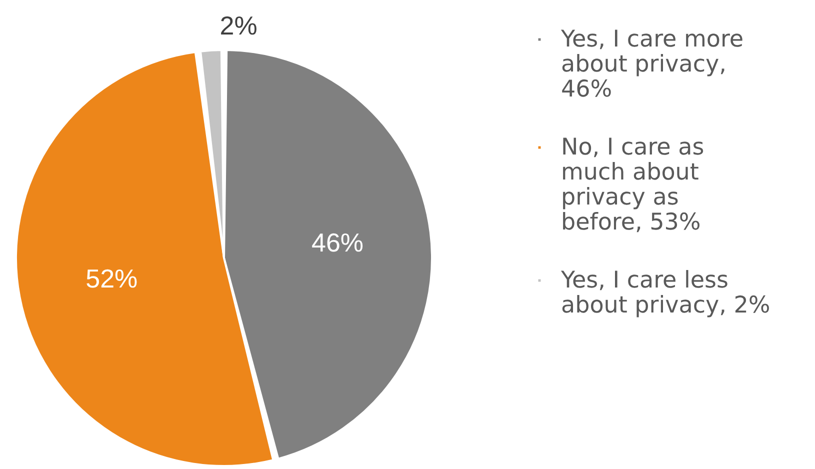 The height and width of the screenshot is (469, 815). I want to click on legend-label: Yes, I care less about privacy, 2%, so click(665, 293).